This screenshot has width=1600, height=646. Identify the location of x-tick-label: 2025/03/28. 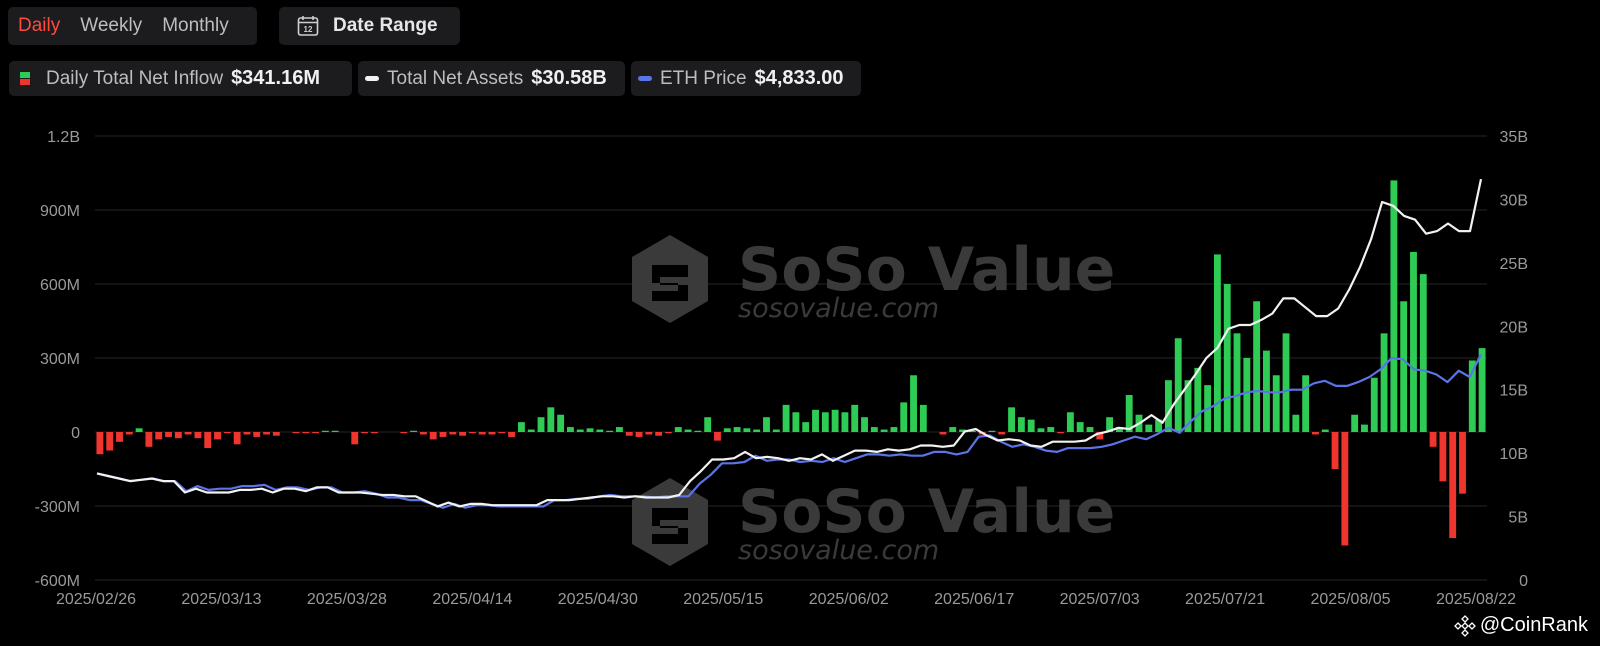
(347, 599).